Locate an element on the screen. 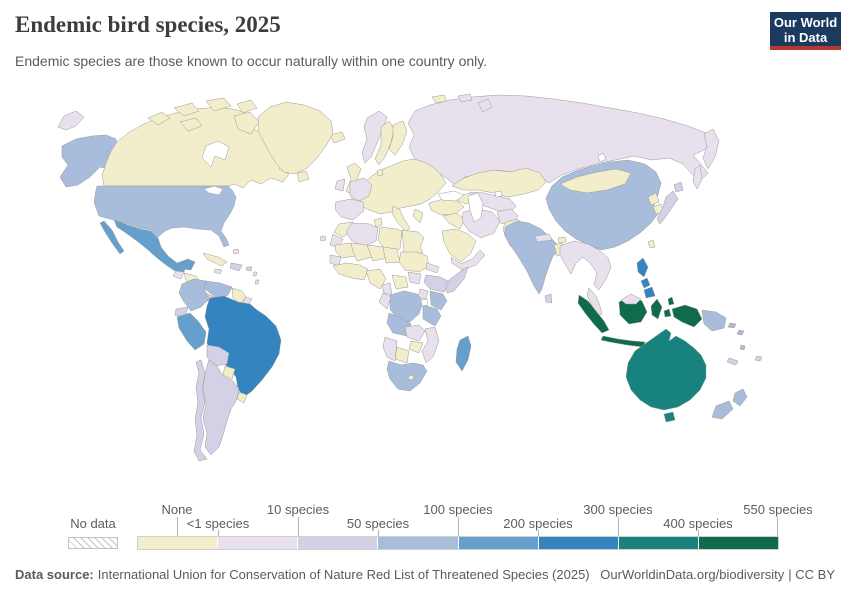 This screenshot has width=850, height=600. country-malaysia-borneo is located at coordinates (631, 299).